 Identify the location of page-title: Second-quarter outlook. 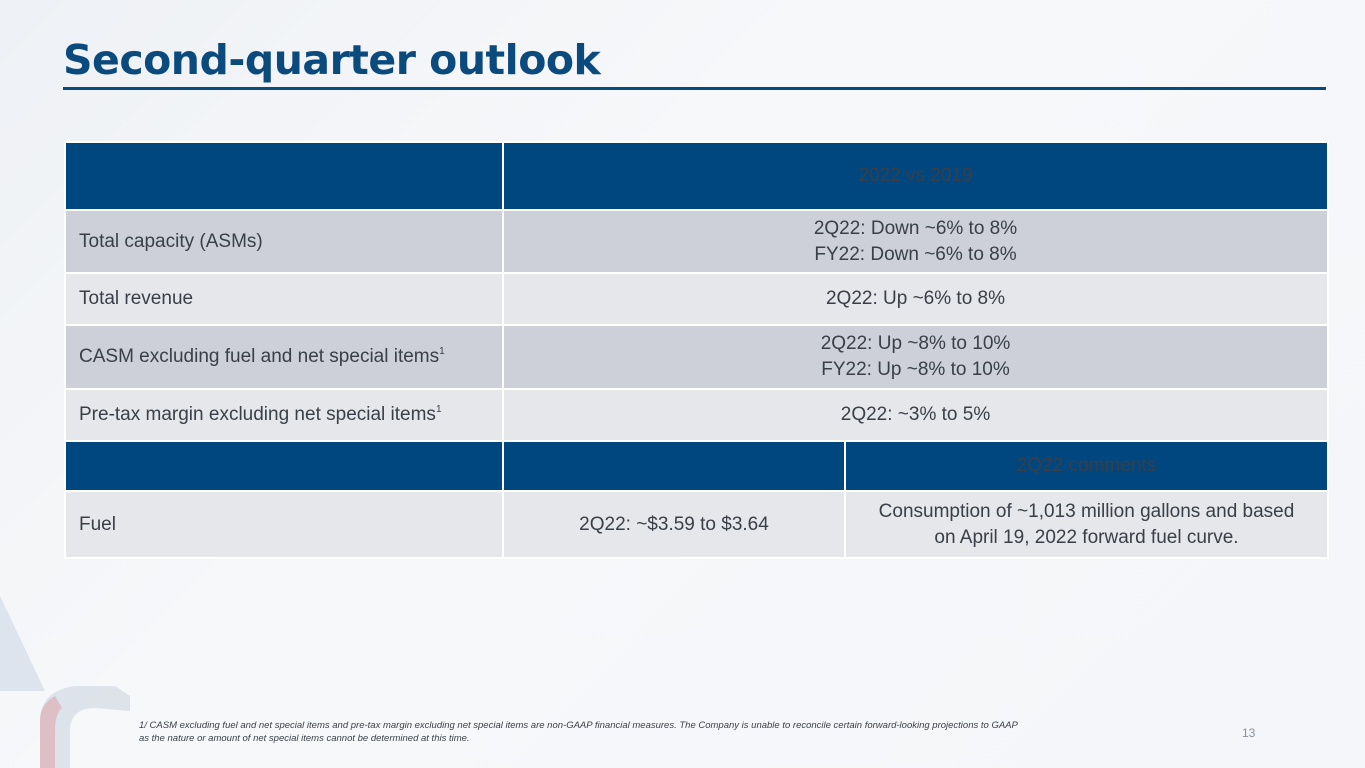
(332, 60).